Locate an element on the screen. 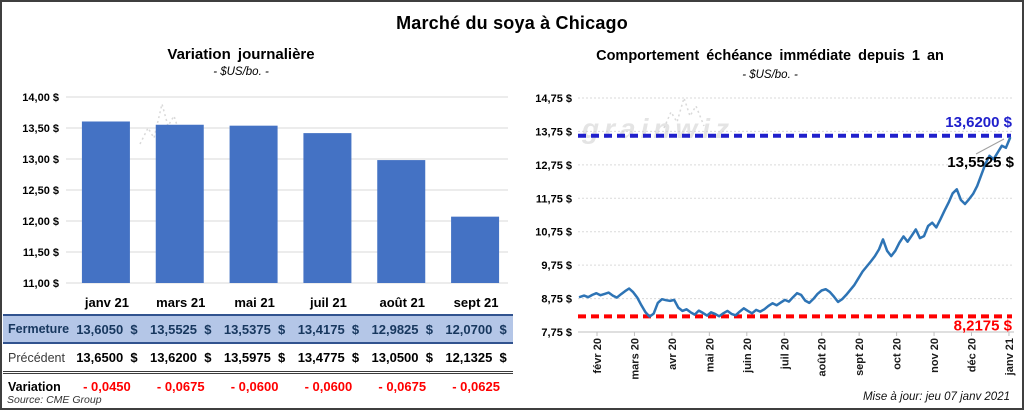 Image resolution: width=1024 pixels, height=410 pixels. y-tick-label: 10,75 $ is located at coordinates (553, 233).